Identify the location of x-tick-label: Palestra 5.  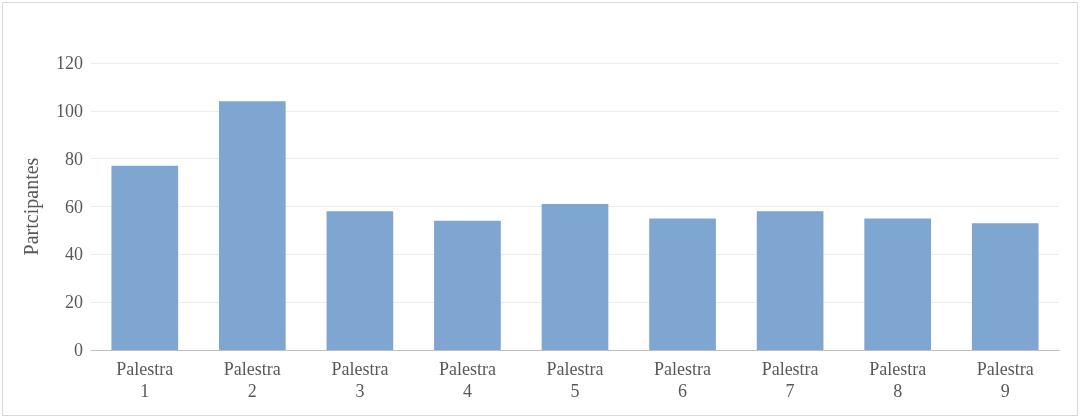
(575, 380).